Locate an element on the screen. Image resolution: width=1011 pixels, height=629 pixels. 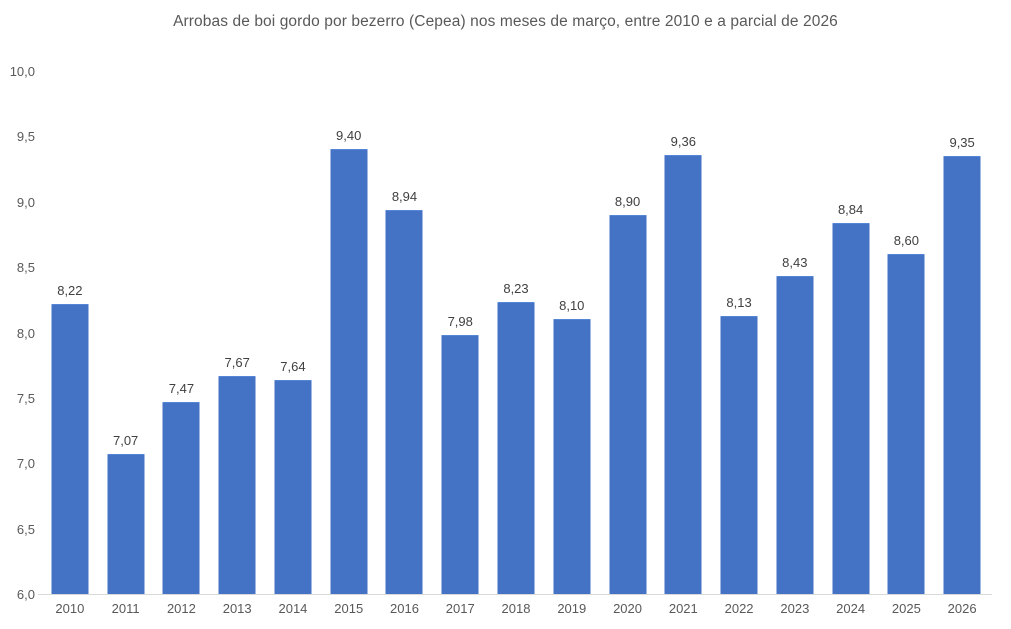
x-tick-label: 2014 is located at coordinates (293, 608).